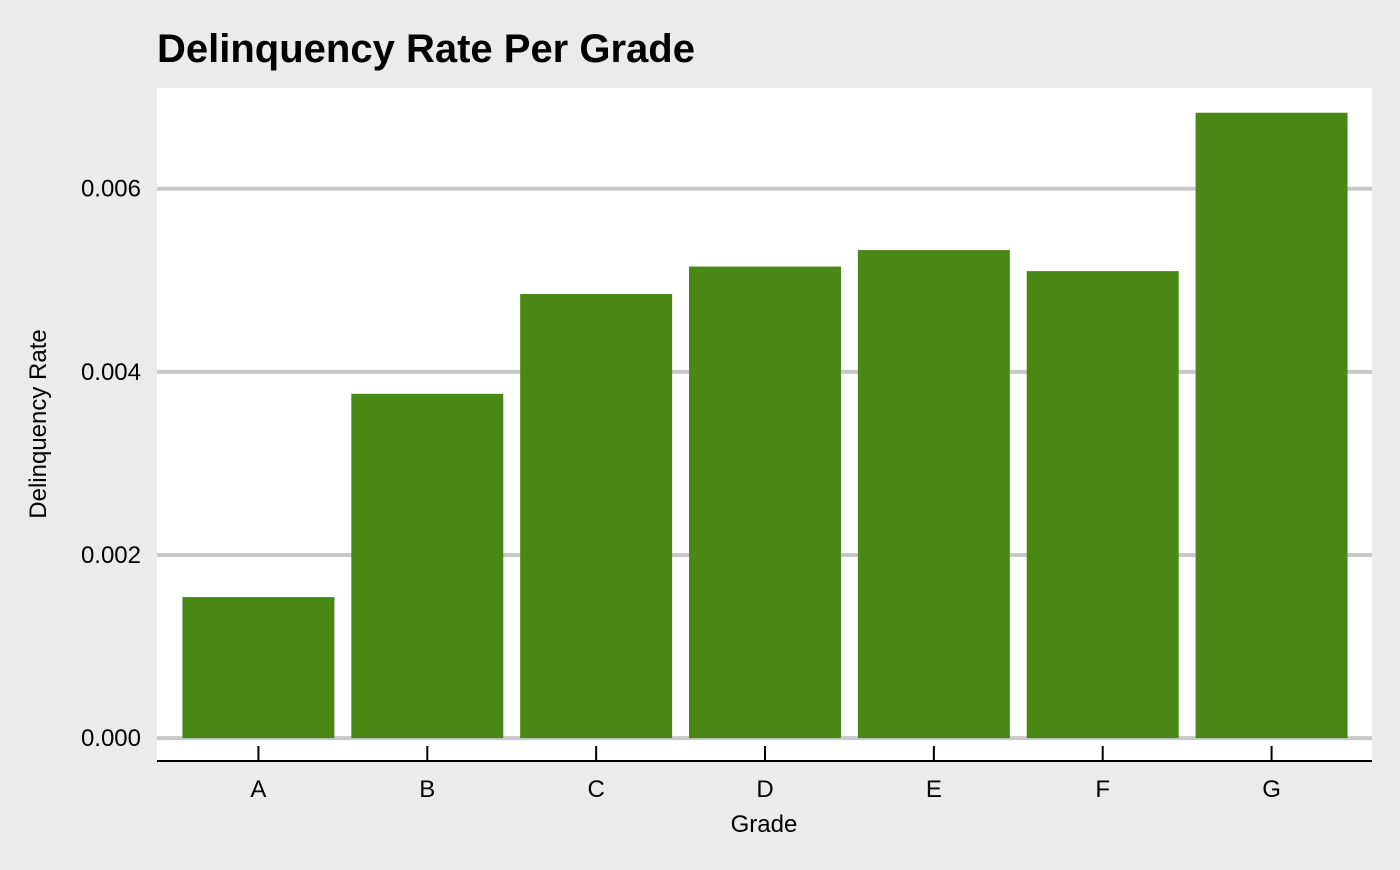  Describe the element at coordinates (1271, 789) in the screenshot. I see `x-tick-label: G` at that location.